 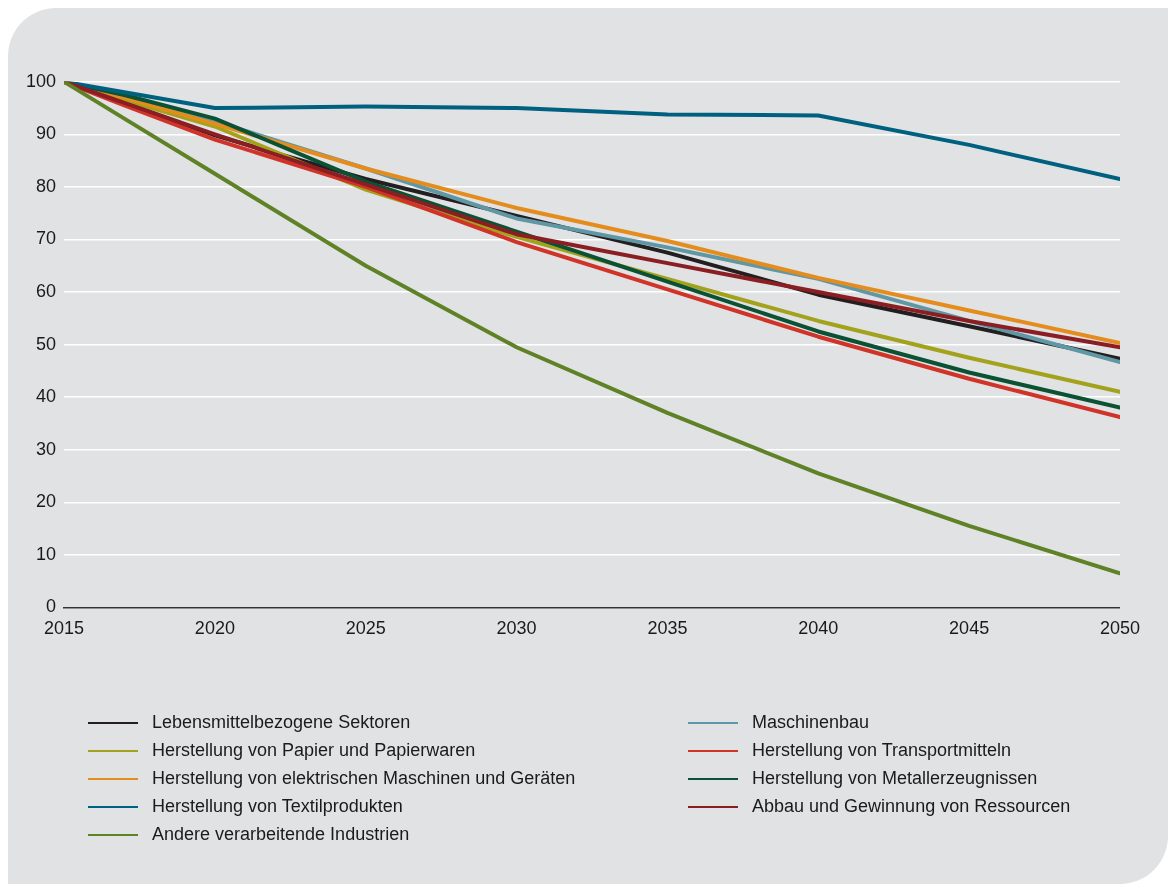 What do you see at coordinates (46, 238) in the screenshot?
I see `y-tick-label: 70` at bounding box center [46, 238].